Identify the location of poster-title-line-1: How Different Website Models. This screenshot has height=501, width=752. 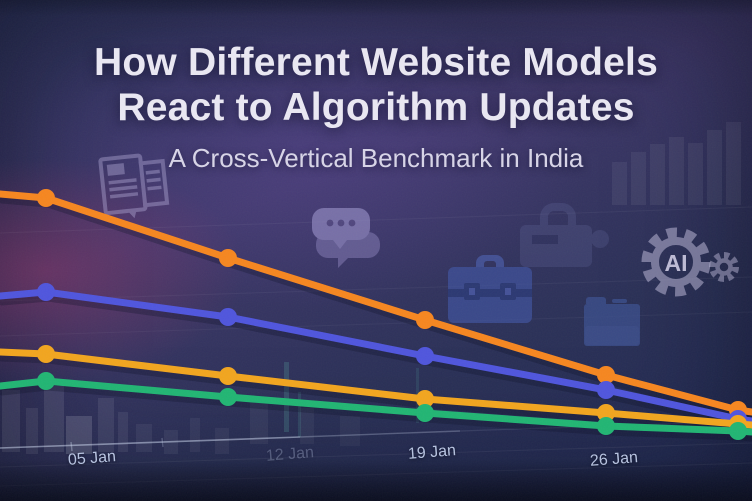
(376, 62).